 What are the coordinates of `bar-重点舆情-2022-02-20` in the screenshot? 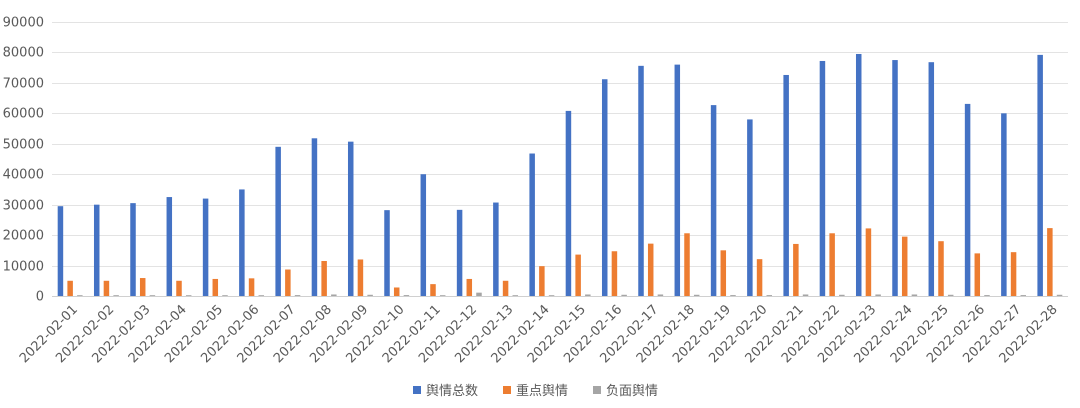 It's located at (759, 277).